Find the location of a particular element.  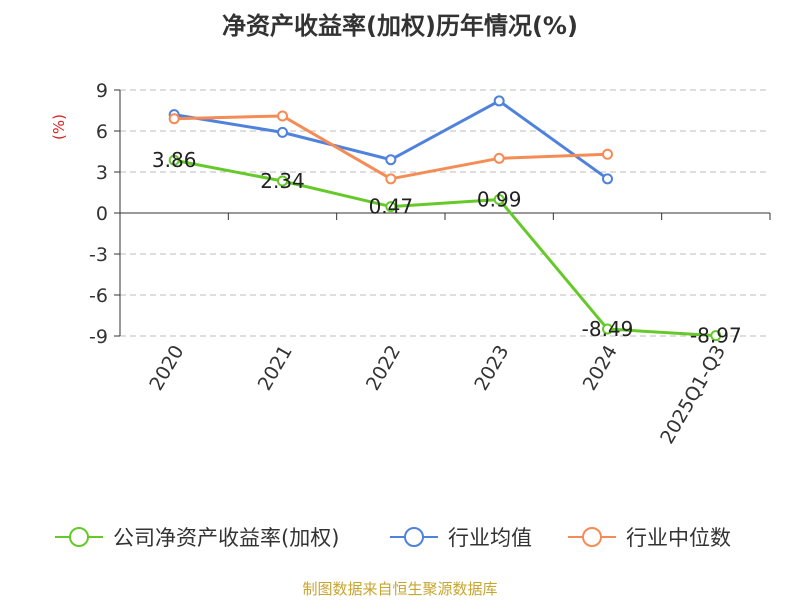

x-tick-labels: 2020 2021 2022 2023 2024 2025Q1-Q3 is located at coordinates (437, 394).